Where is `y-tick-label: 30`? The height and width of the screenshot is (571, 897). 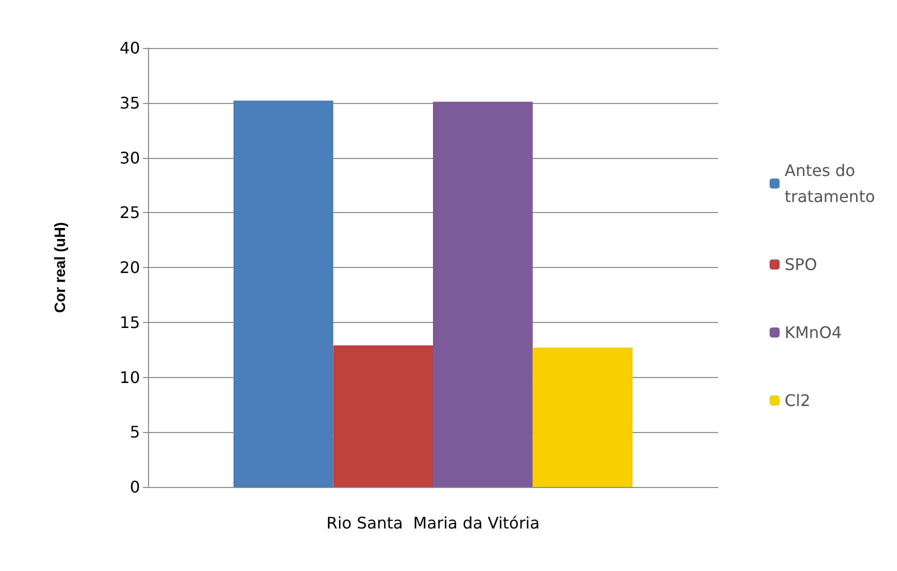
y-tick-label: 30 is located at coordinates (130, 158).